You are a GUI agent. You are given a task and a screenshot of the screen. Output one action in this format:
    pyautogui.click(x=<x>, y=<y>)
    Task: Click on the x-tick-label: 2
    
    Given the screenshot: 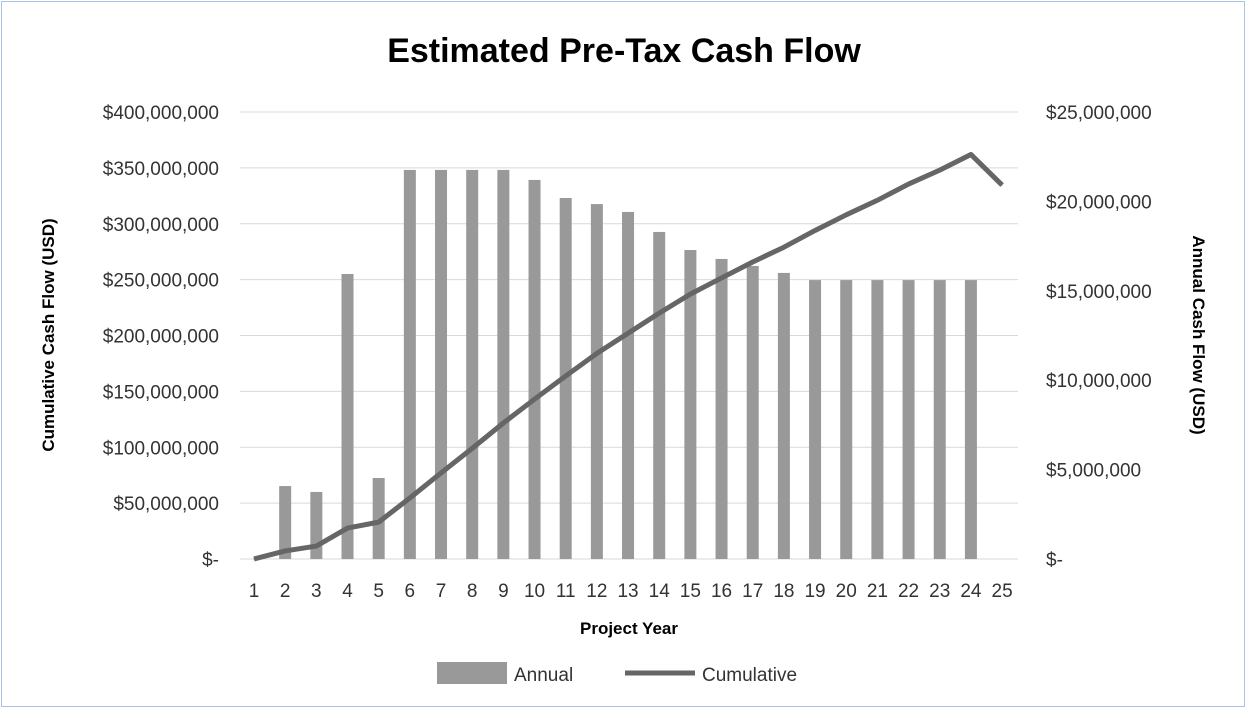 What is the action you would take?
    pyautogui.click(x=285, y=591)
    